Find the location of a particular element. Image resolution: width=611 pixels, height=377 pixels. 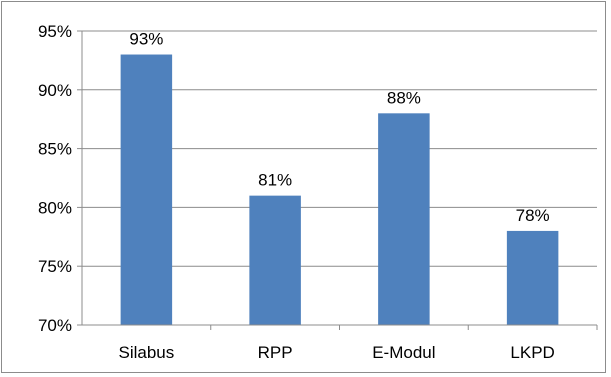

data-label: 81% is located at coordinates (275, 180).